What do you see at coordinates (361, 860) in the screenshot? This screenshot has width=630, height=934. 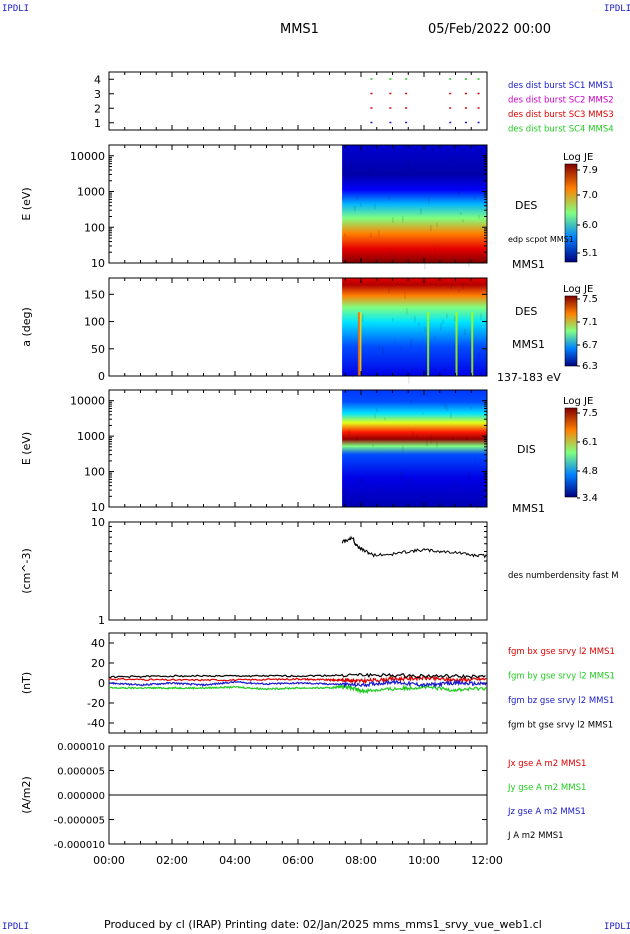 I see `x-tick-label: 08:00` at bounding box center [361, 860].